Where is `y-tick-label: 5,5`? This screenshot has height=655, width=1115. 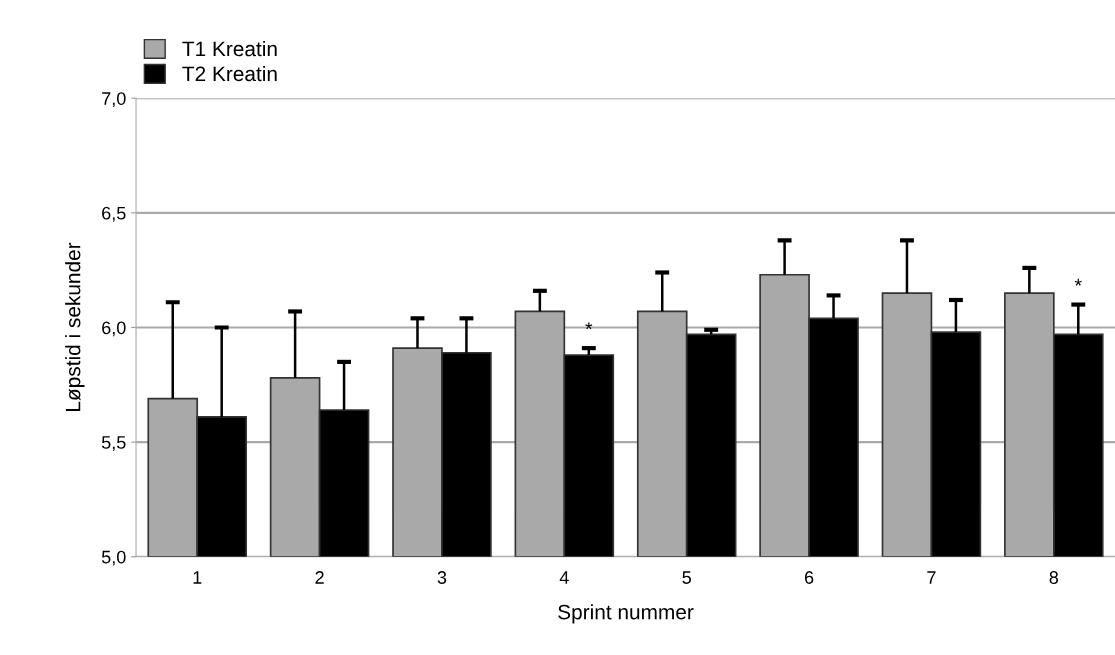 y-tick-label: 5,5 is located at coordinates (113, 443).